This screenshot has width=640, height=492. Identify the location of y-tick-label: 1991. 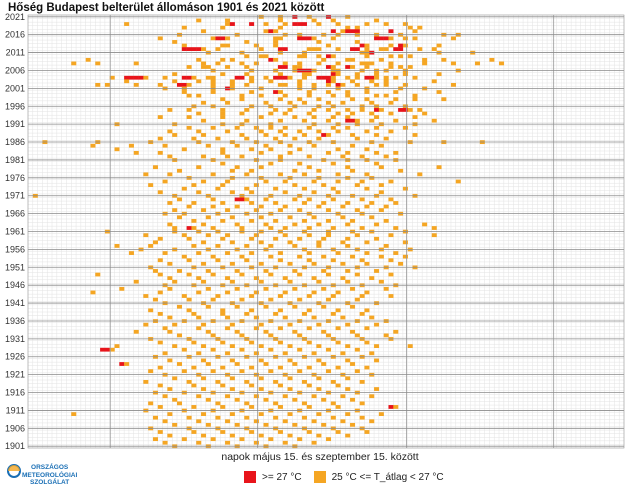
(15, 124).